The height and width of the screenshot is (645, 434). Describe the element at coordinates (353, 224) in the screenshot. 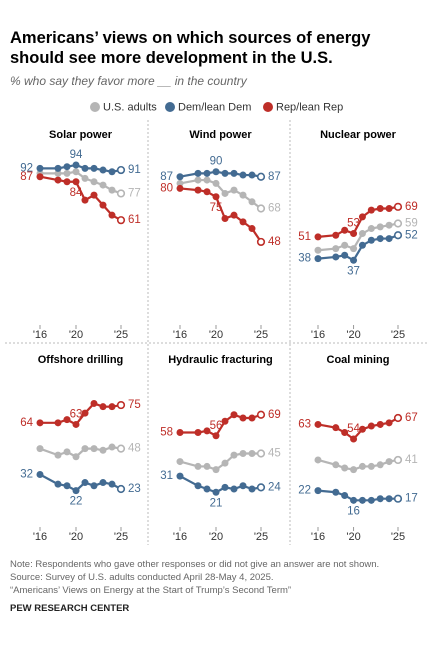

I see `data-label: 53` at that location.